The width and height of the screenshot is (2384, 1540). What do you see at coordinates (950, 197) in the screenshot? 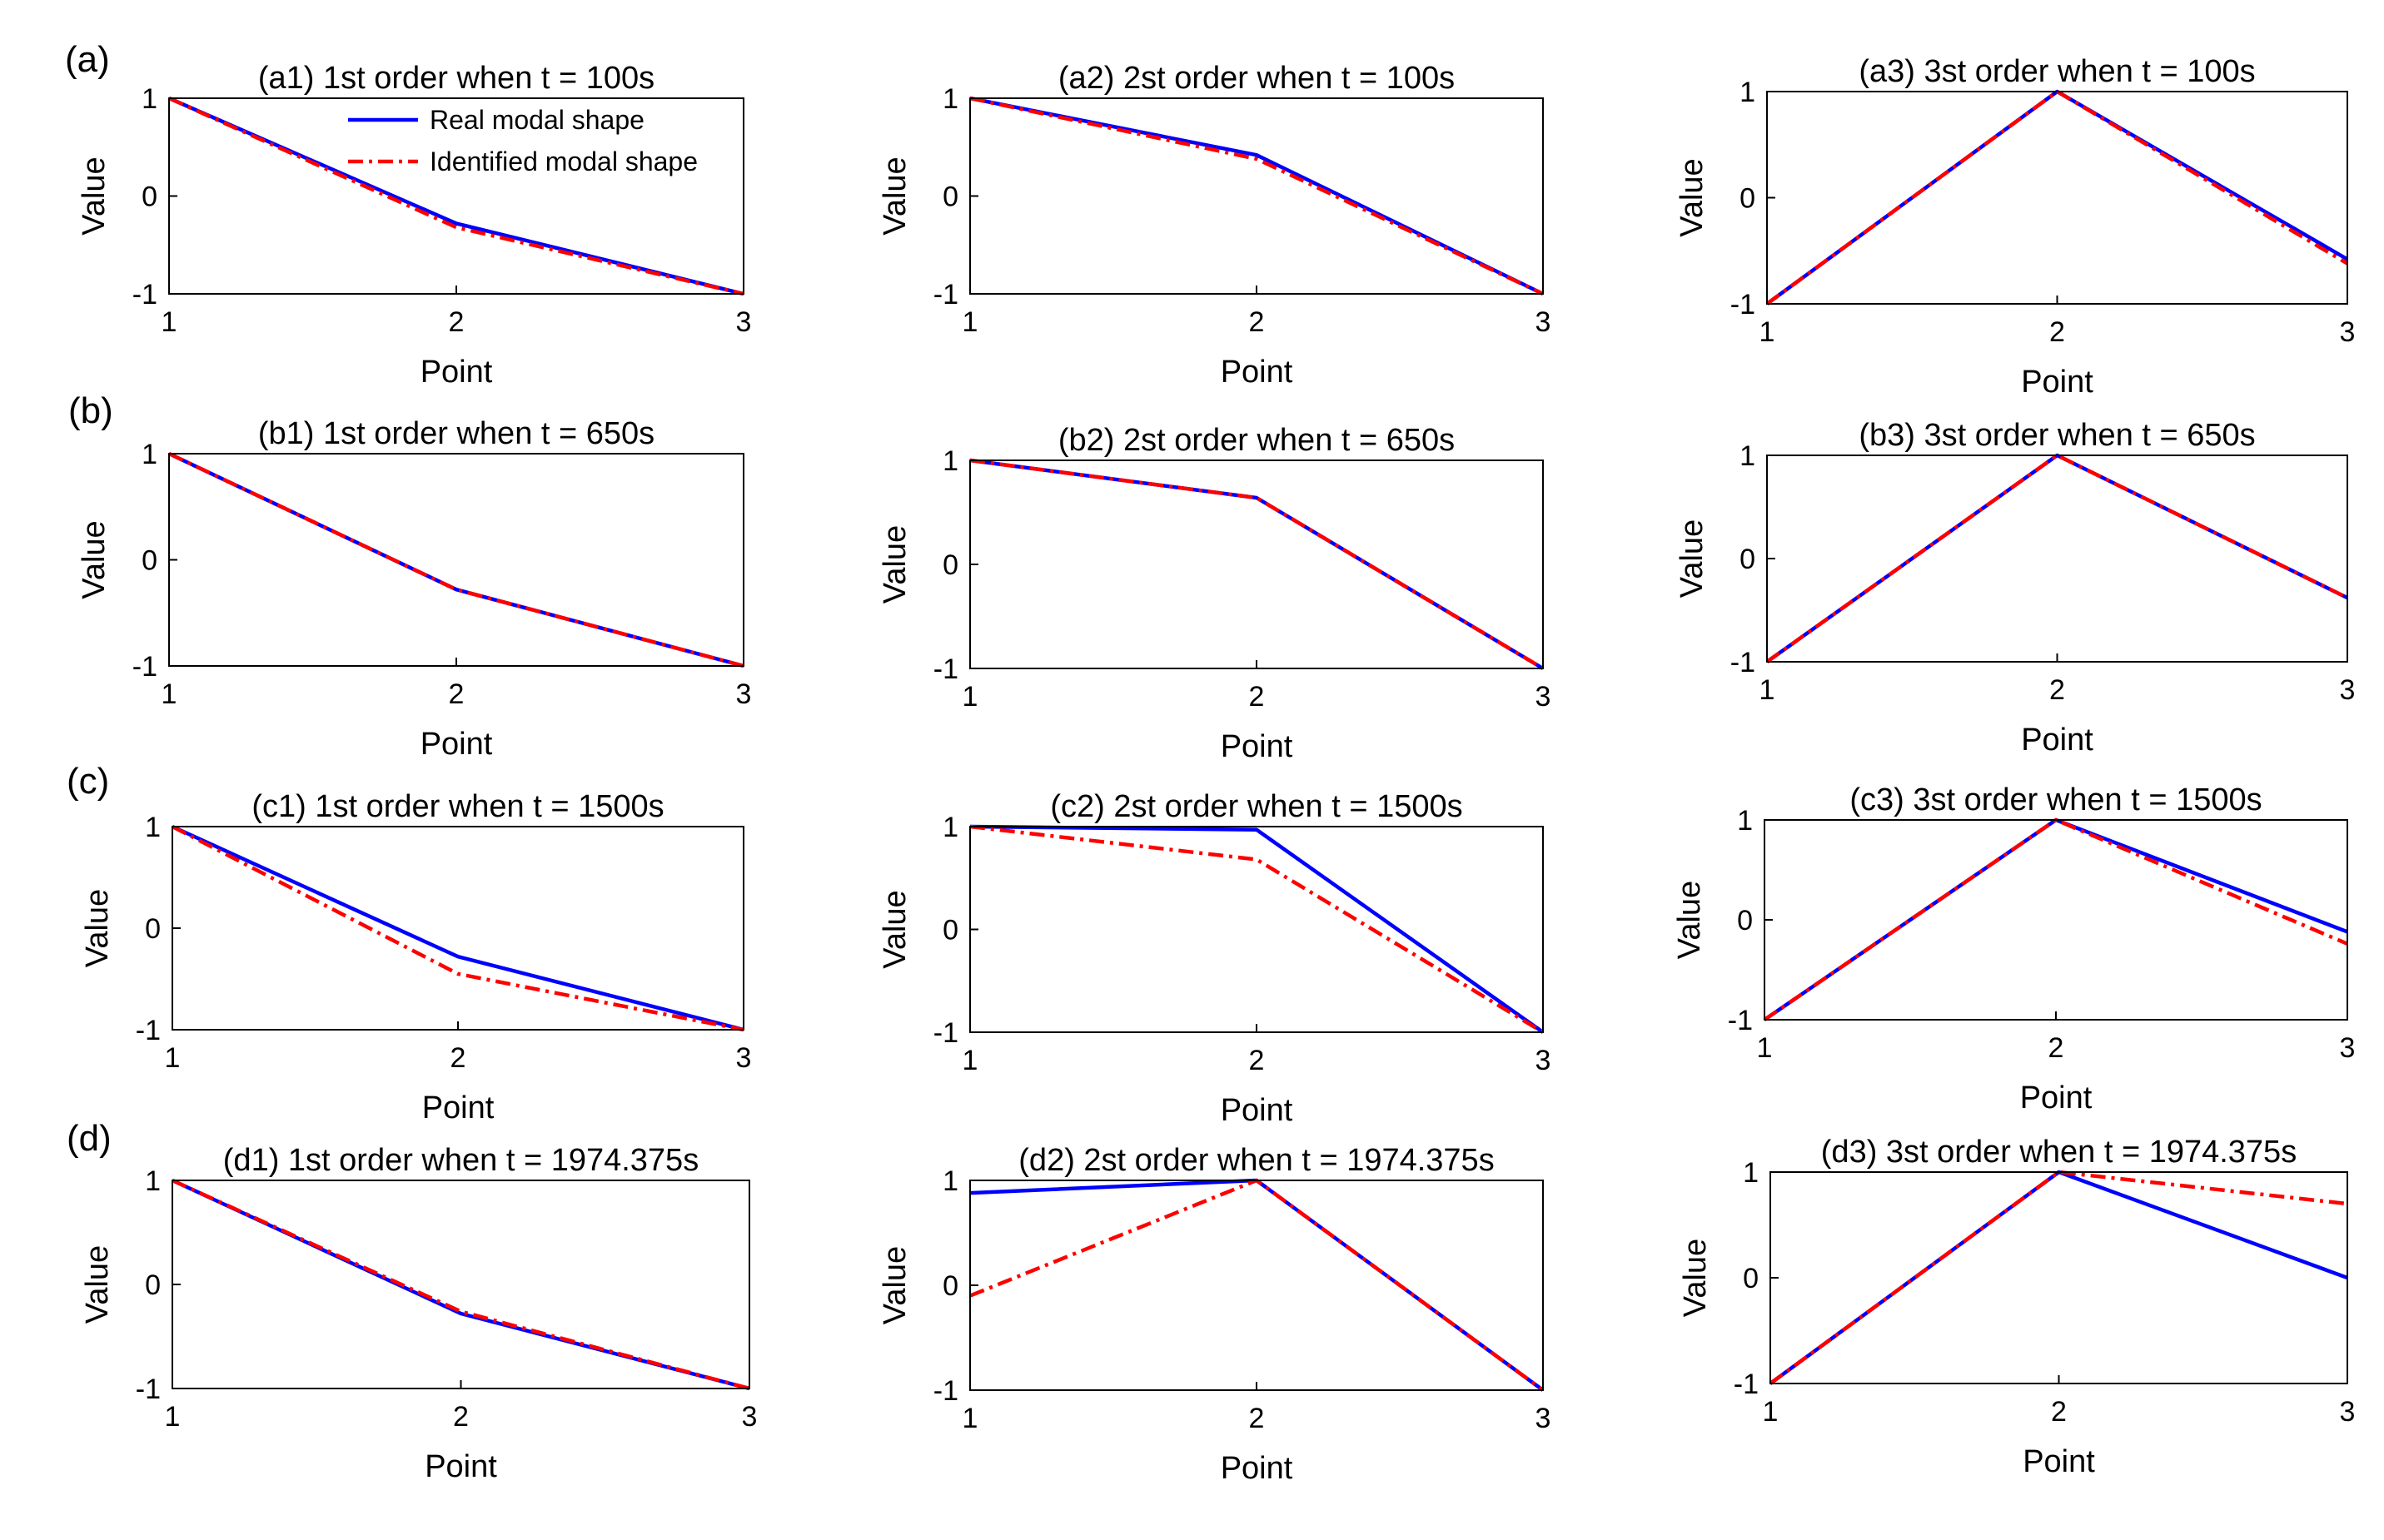
I see `y-tick-label-a2: 0` at bounding box center [950, 197].